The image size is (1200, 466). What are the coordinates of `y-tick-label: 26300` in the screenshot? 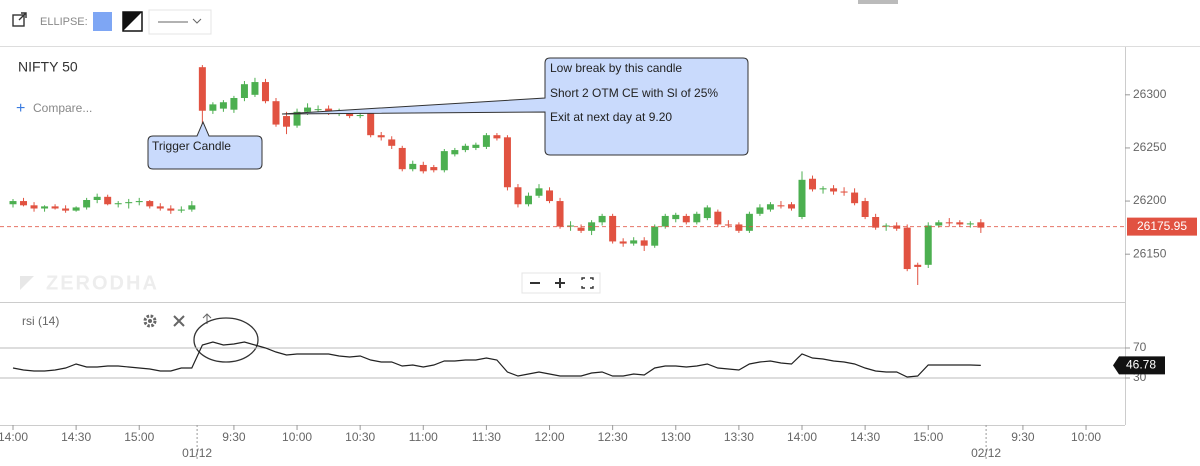 It's located at (1150, 94).